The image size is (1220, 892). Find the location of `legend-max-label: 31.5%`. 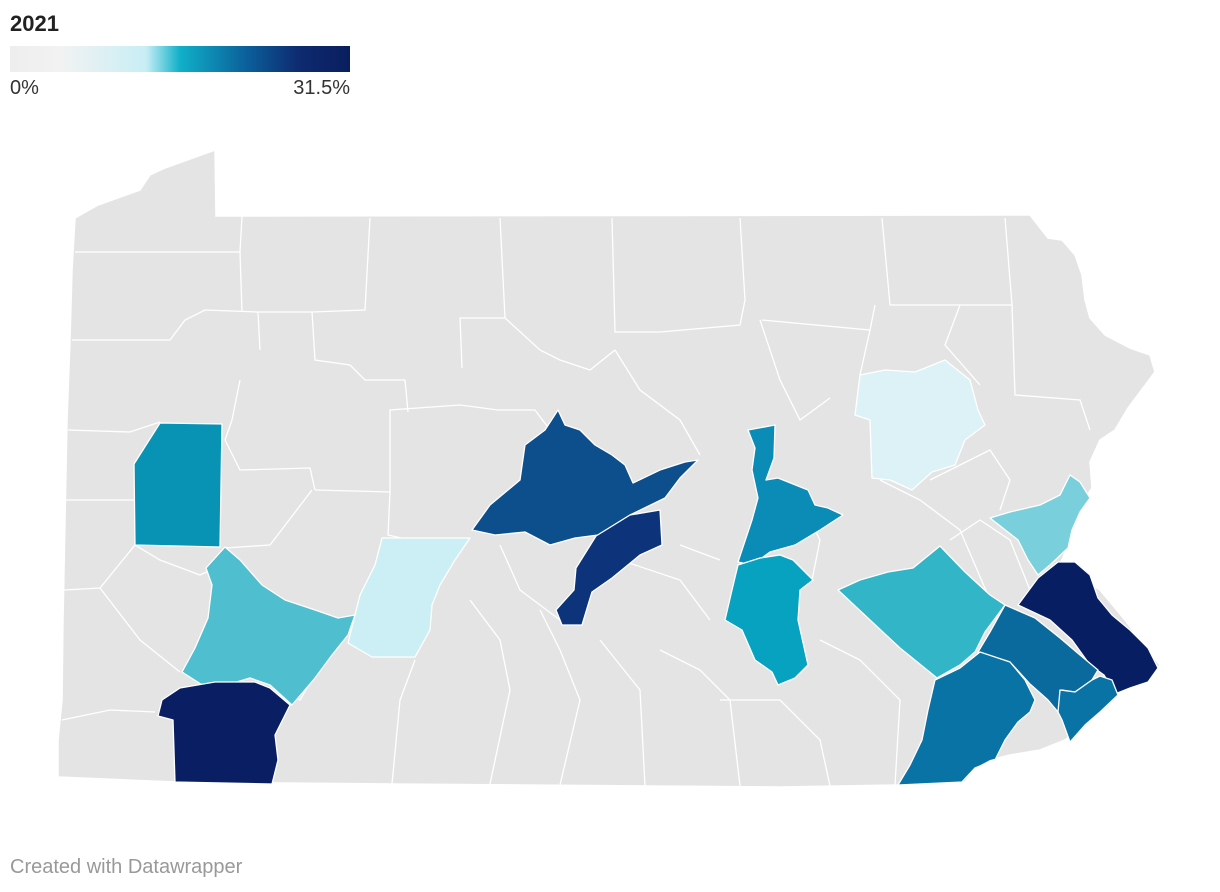

legend-max-label: 31.5% is located at coordinates (321, 88).